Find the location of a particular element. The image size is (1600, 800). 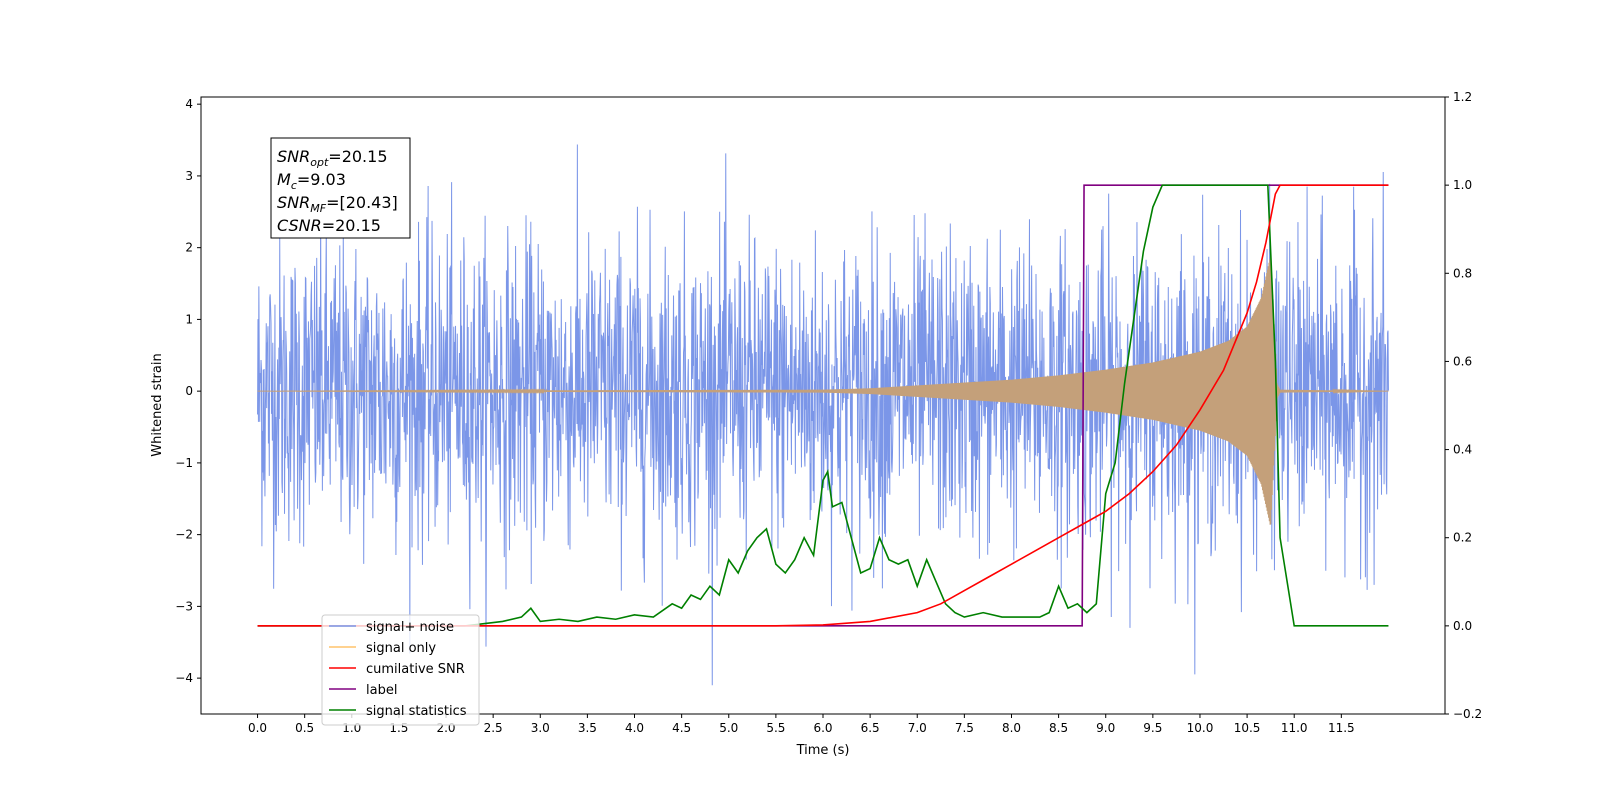

right-y-tick-label: 0.8 is located at coordinates (1462, 273).